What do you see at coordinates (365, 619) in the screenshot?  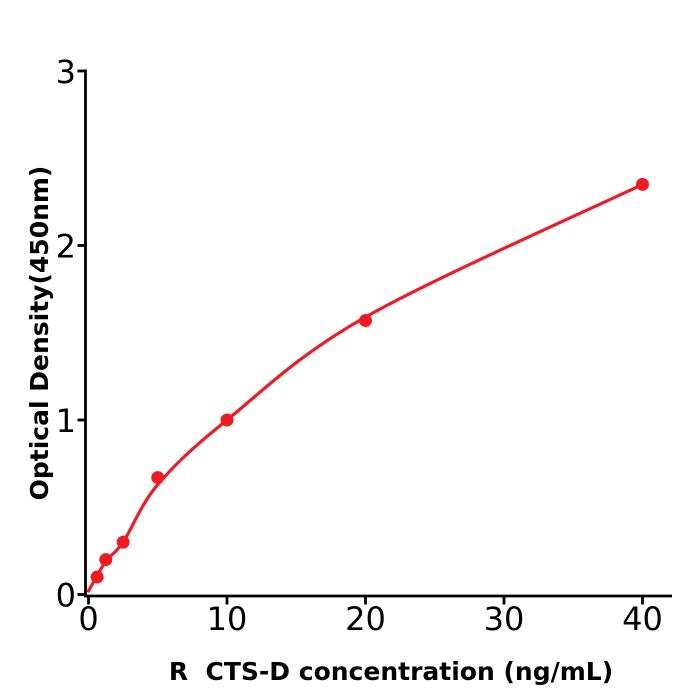 I see `x-tick-label: 20` at bounding box center [365, 619].